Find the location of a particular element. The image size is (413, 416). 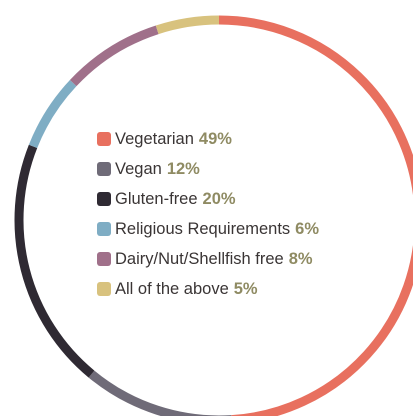

donut-slice-gluten-free is located at coordinates (54, 261).